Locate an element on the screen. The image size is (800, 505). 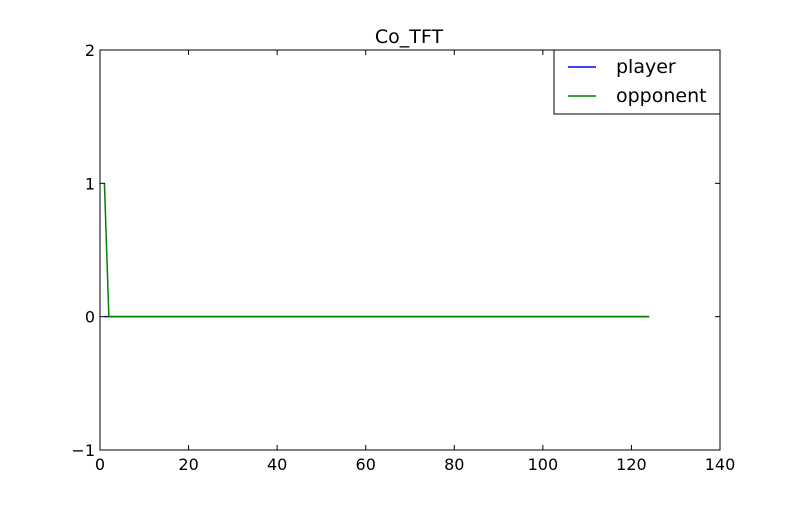
legend-label-player: player is located at coordinates (646, 67).